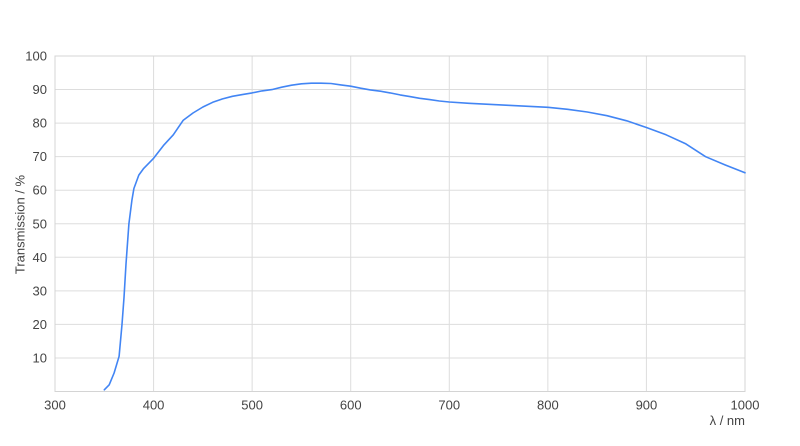 The height and width of the screenshot is (446, 800). I want to click on x-tick-label: 500, so click(252, 405).